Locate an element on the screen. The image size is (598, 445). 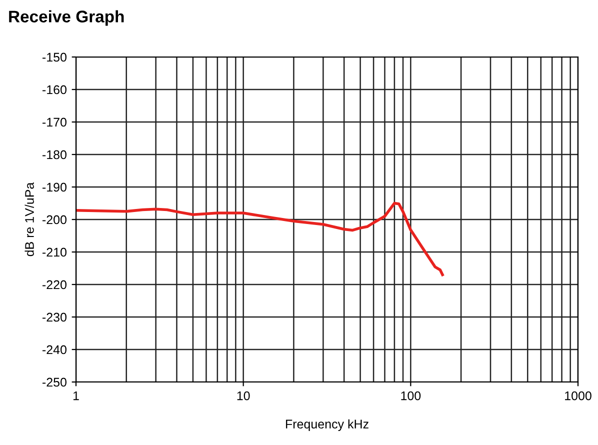
y-tick-label: -240 is located at coordinates (54, 349).